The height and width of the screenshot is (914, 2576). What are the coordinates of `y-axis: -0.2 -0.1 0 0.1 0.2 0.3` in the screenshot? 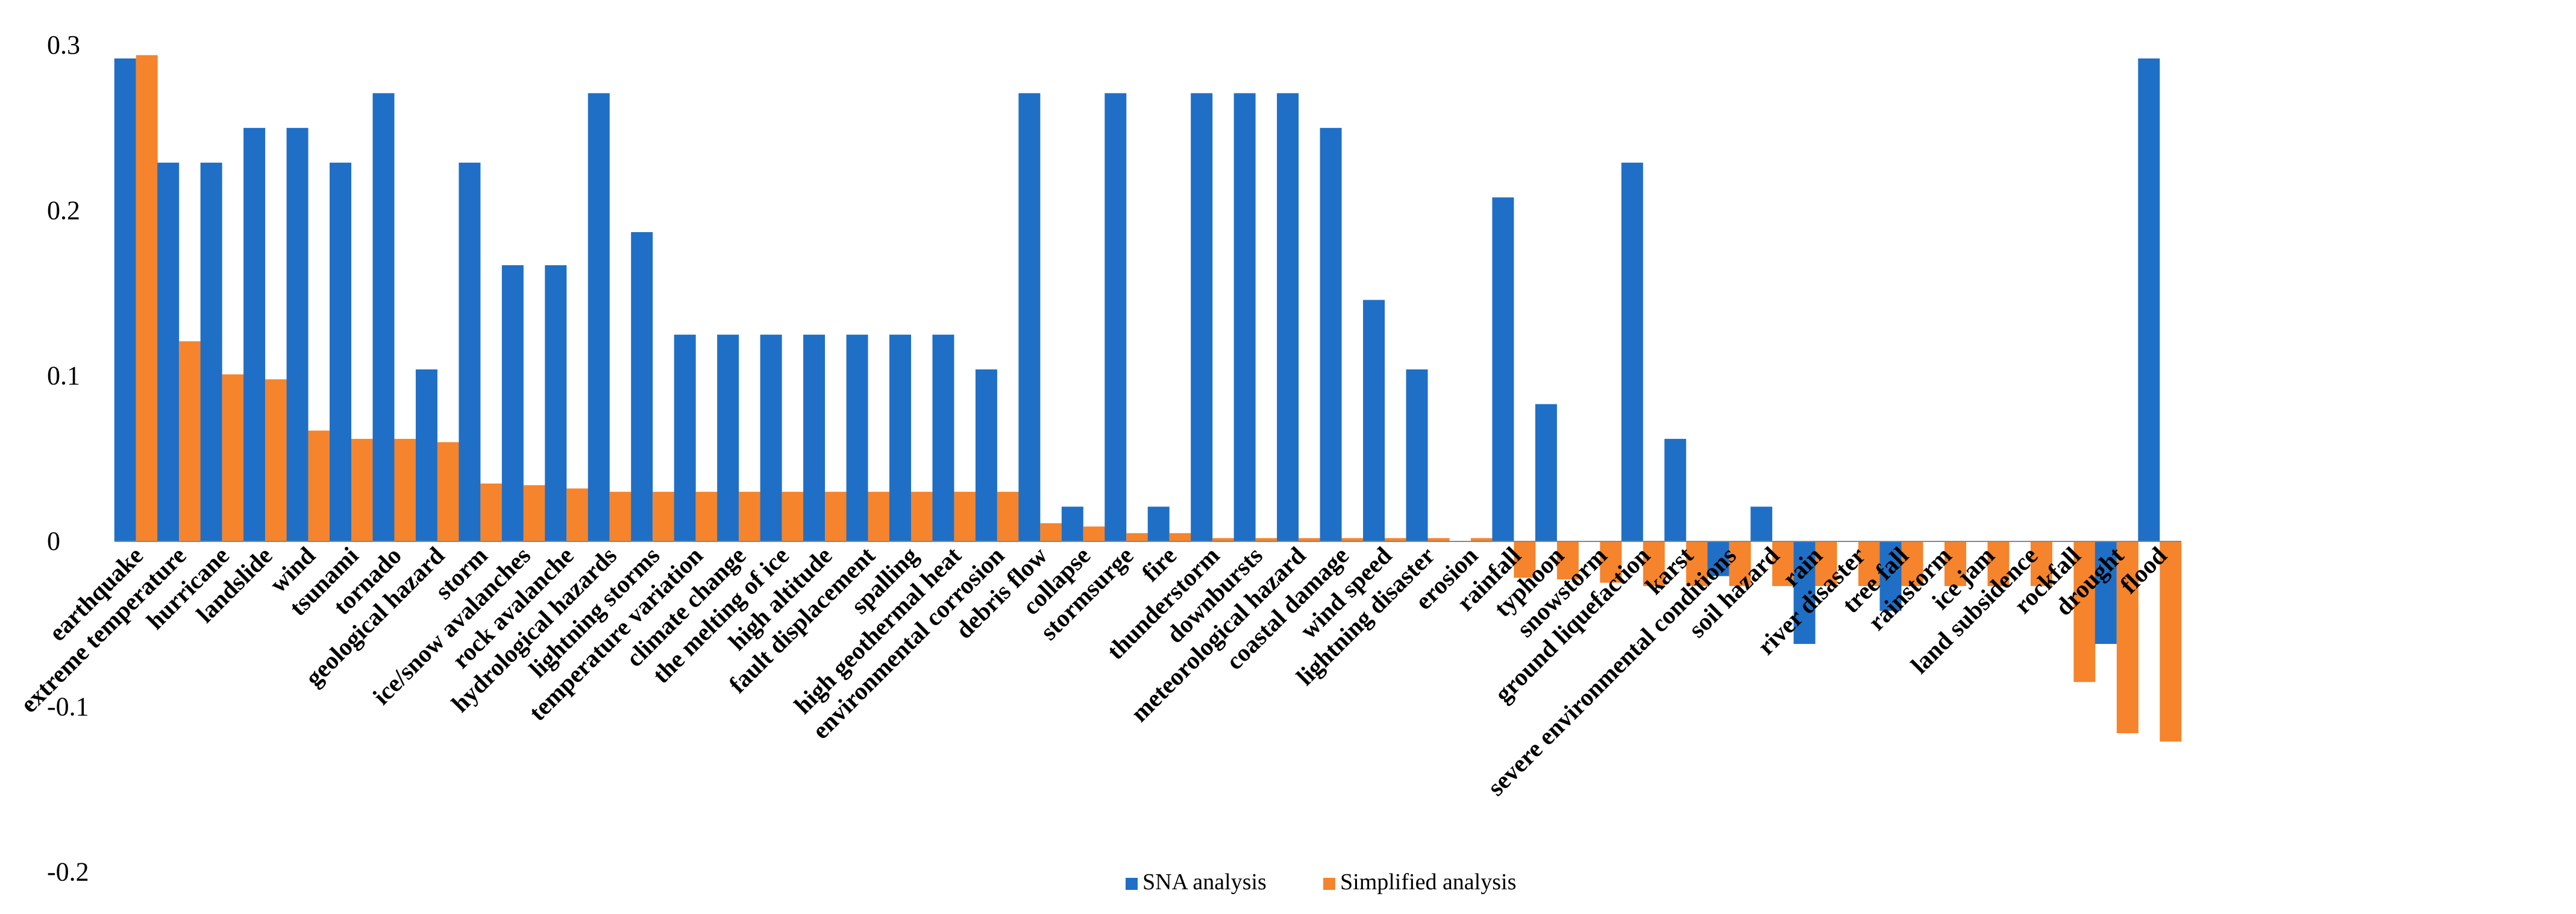 It's located at (68, 459).